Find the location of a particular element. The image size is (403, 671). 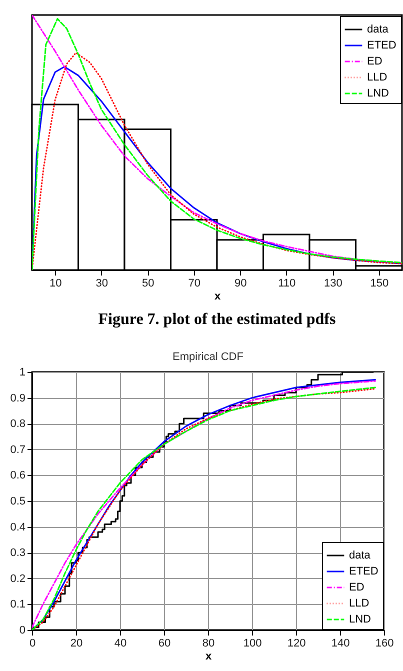

y-tick-label: 0.6 is located at coordinates (18, 476).